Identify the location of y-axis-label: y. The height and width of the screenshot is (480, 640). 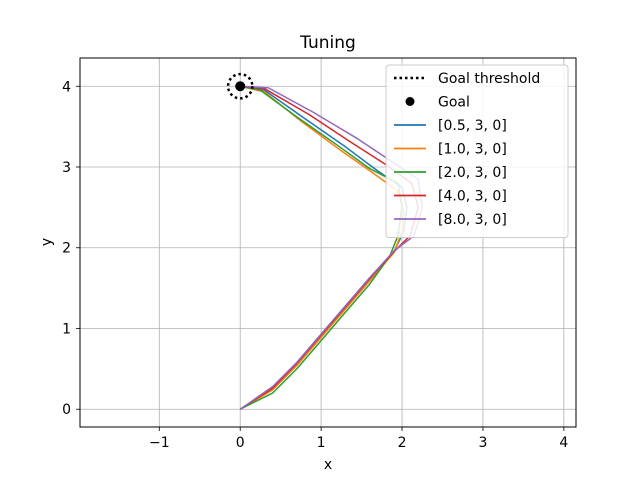
(47, 242).